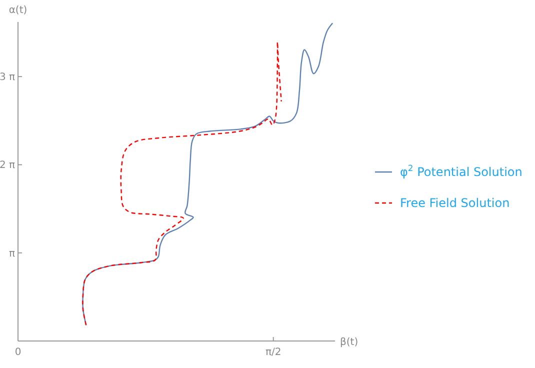 The width and height of the screenshot is (535, 368). Describe the element at coordinates (461, 171) in the screenshot. I see `legend-label: φ$^{2}$ Potential Solution` at that location.